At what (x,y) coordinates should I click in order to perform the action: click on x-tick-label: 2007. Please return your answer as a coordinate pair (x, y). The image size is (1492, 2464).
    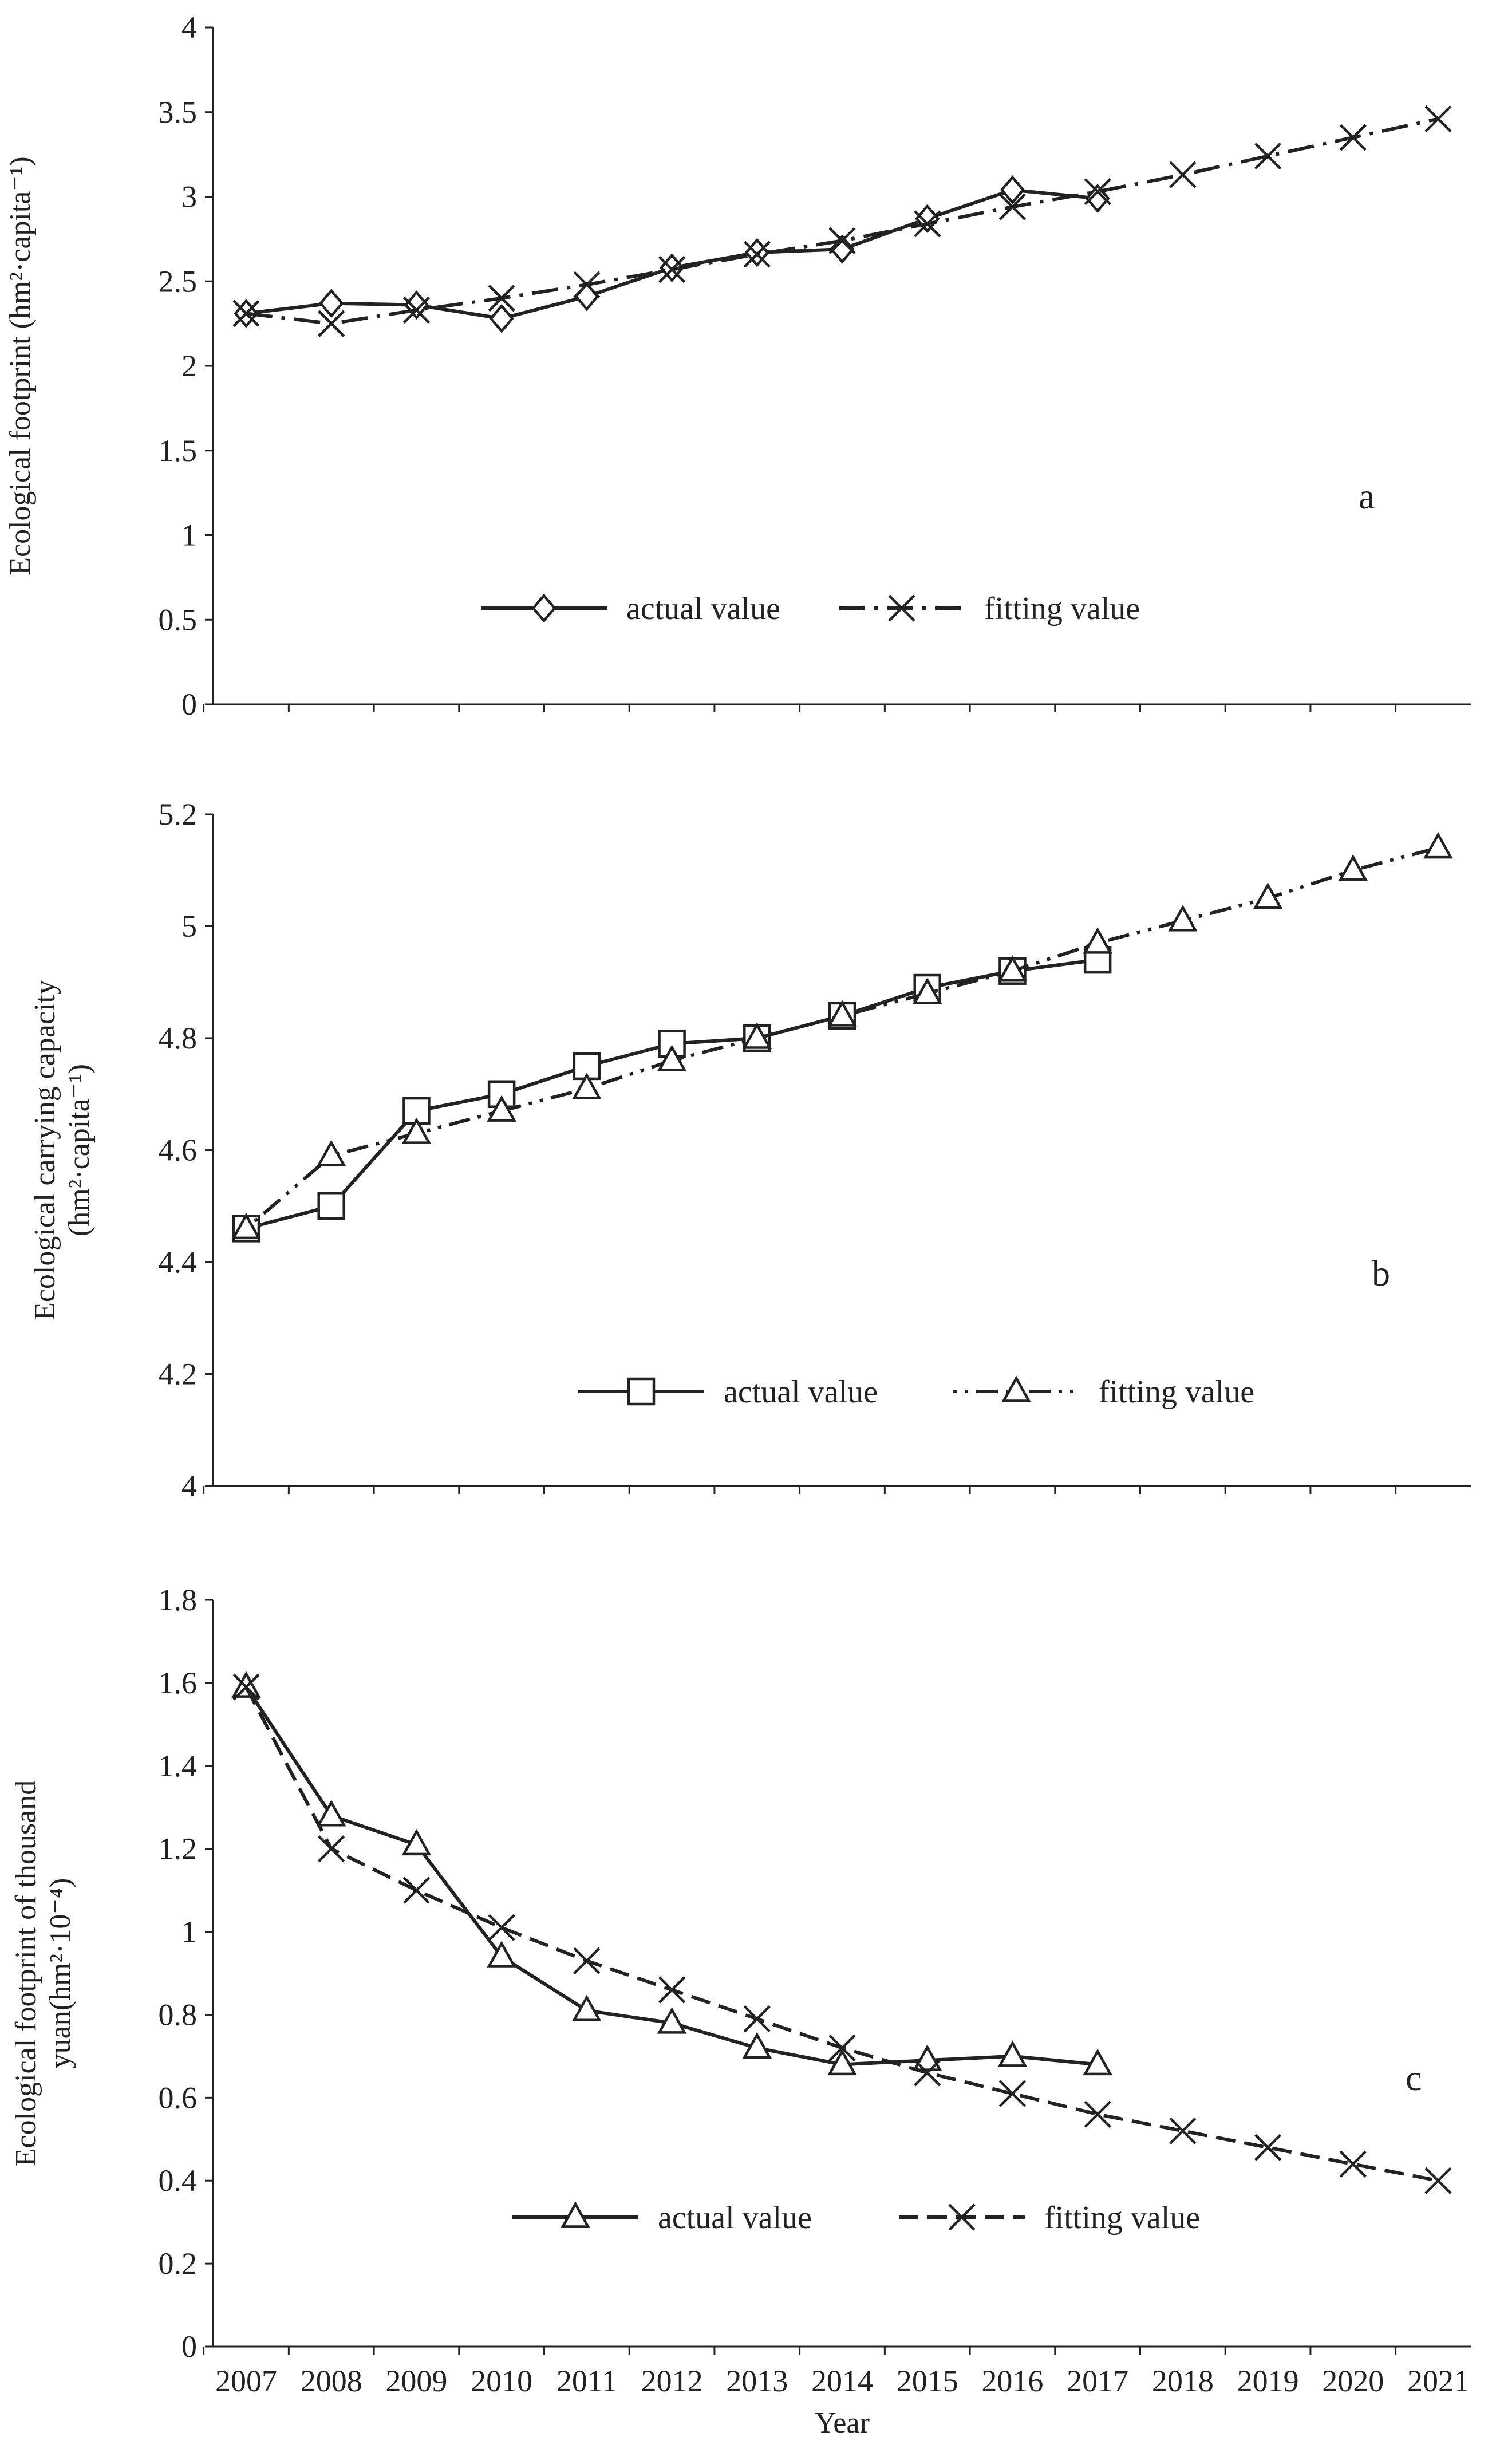
    Looking at the image, I should click on (246, 2381).